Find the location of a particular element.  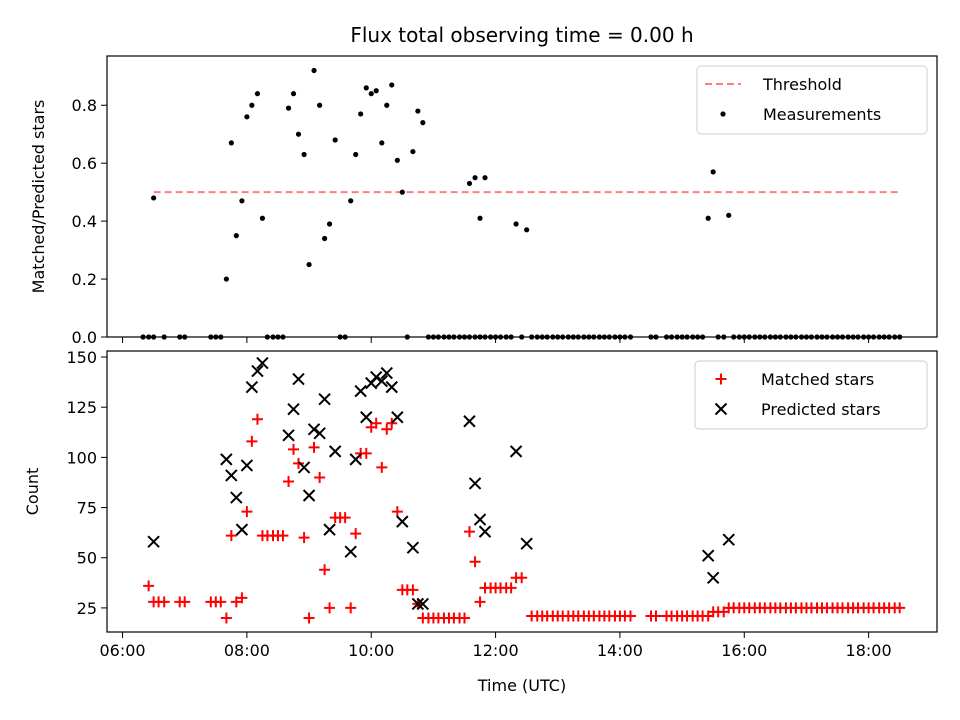

legend-box is located at coordinates (811, 395).